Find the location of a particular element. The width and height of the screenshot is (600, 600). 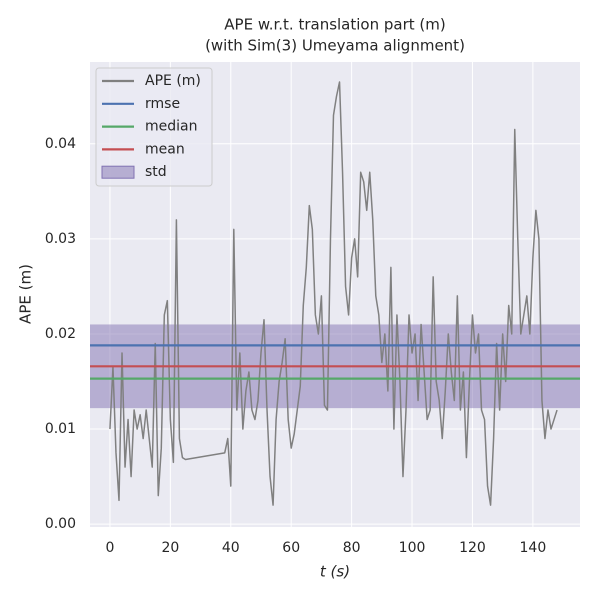

legend-label: median is located at coordinates (171, 127).